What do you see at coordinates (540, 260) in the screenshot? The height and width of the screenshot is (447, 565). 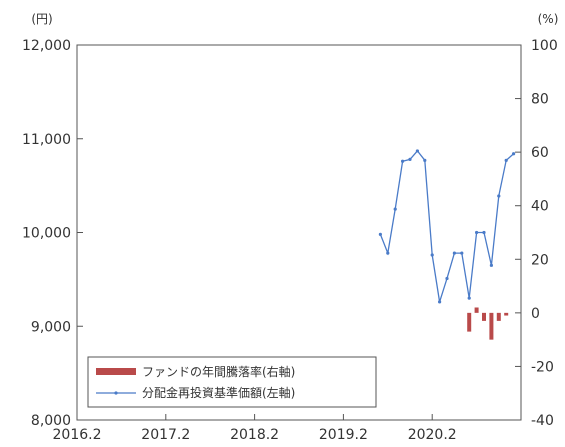 I see `right-tick-label: 20` at bounding box center [540, 260].